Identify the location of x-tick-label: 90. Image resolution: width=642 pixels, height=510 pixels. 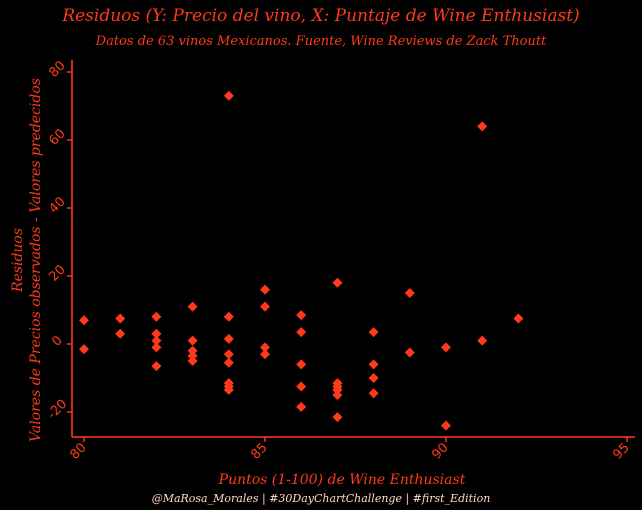
(440, 451).